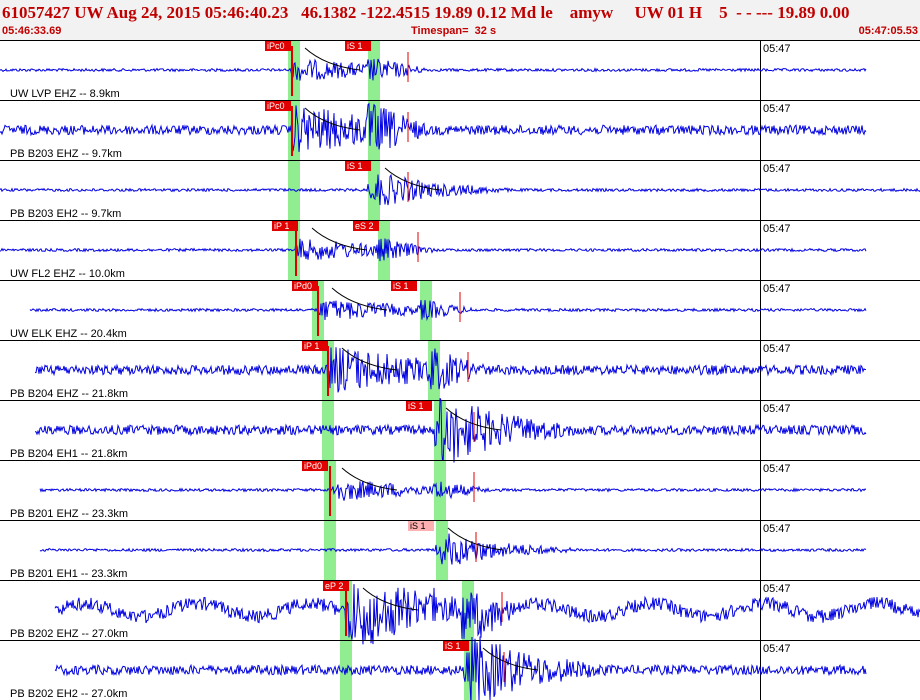 The height and width of the screenshot is (700, 920). Describe the element at coordinates (454, 31) in the screenshot. I see `timespan-label: Timespan= 32 s` at that location.